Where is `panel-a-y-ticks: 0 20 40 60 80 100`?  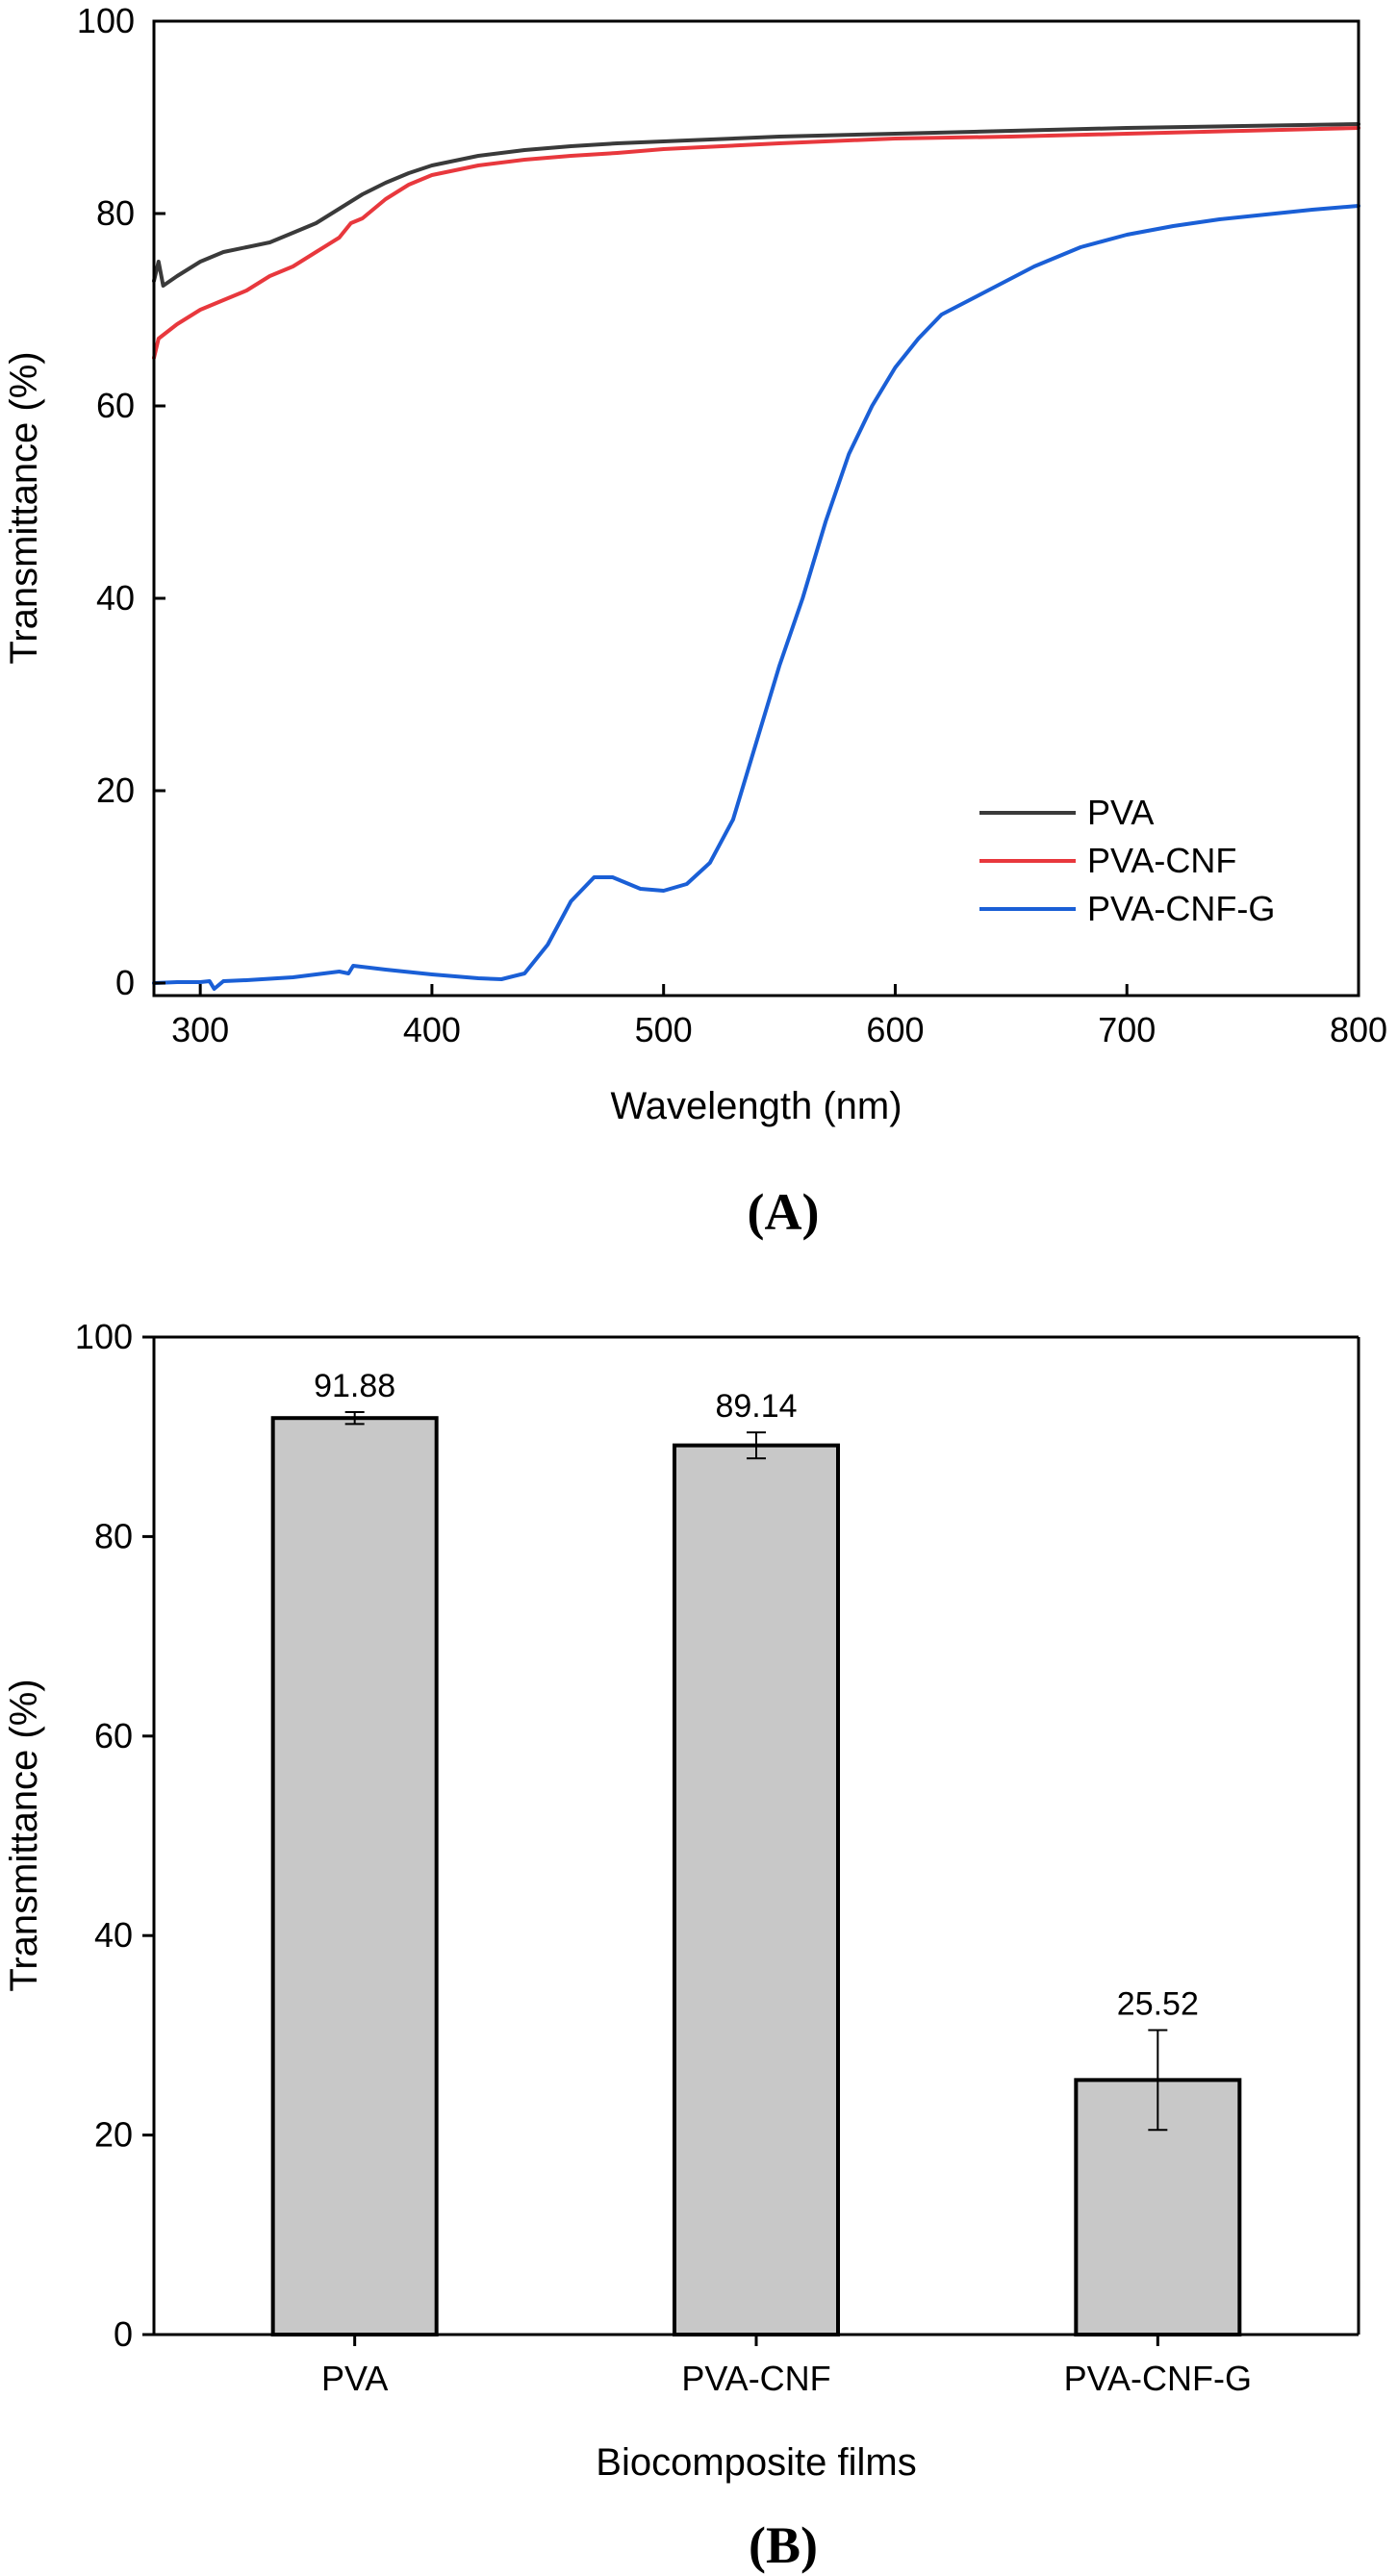
panel-a-y-ticks: 0 20 40 60 80 100 is located at coordinates (121, 501).